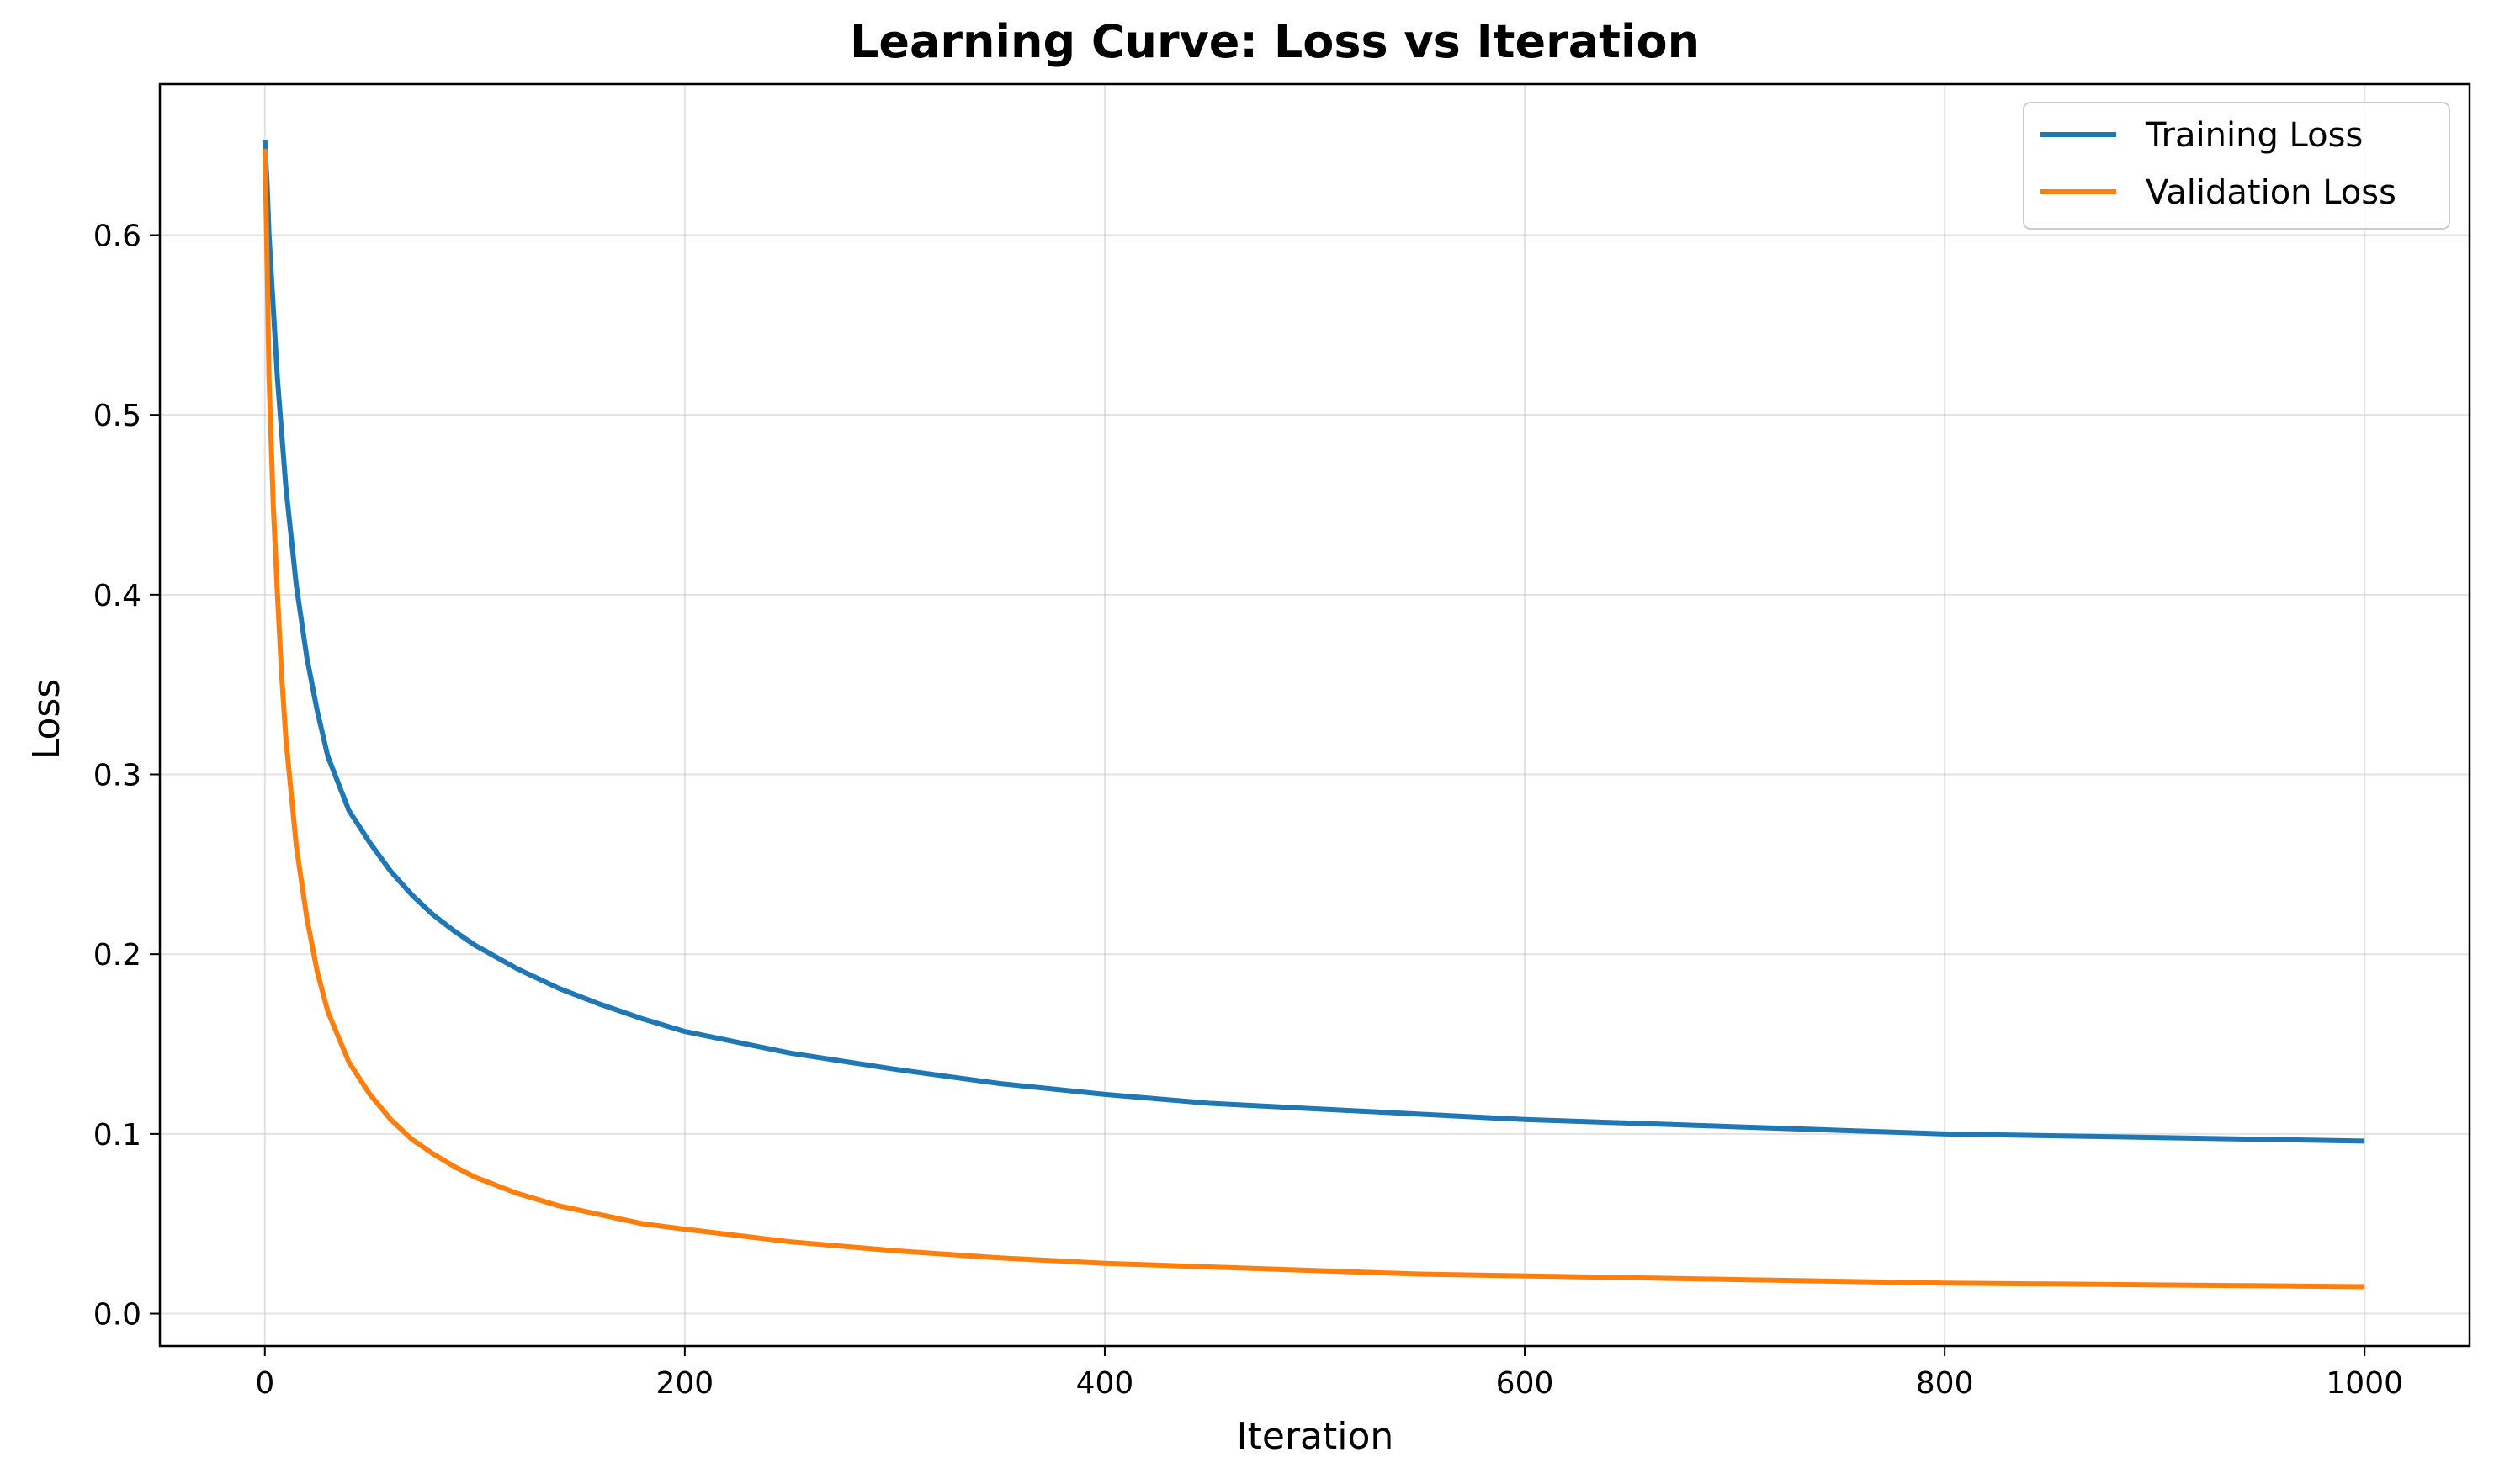  What do you see at coordinates (117, 1135) in the screenshot?
I see `y-tick-label: 0.1` at bounding box center [117, 1135].